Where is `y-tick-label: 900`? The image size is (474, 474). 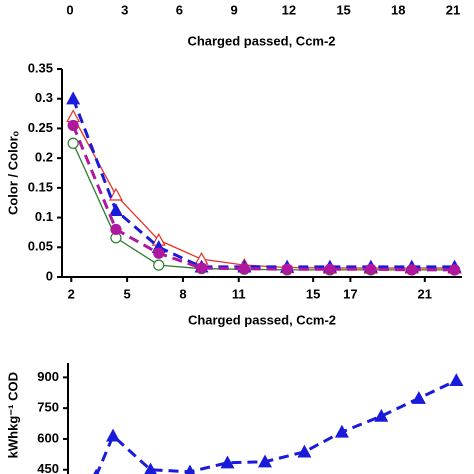
y-tick-label: 900 is located at coordinates (48, 376).